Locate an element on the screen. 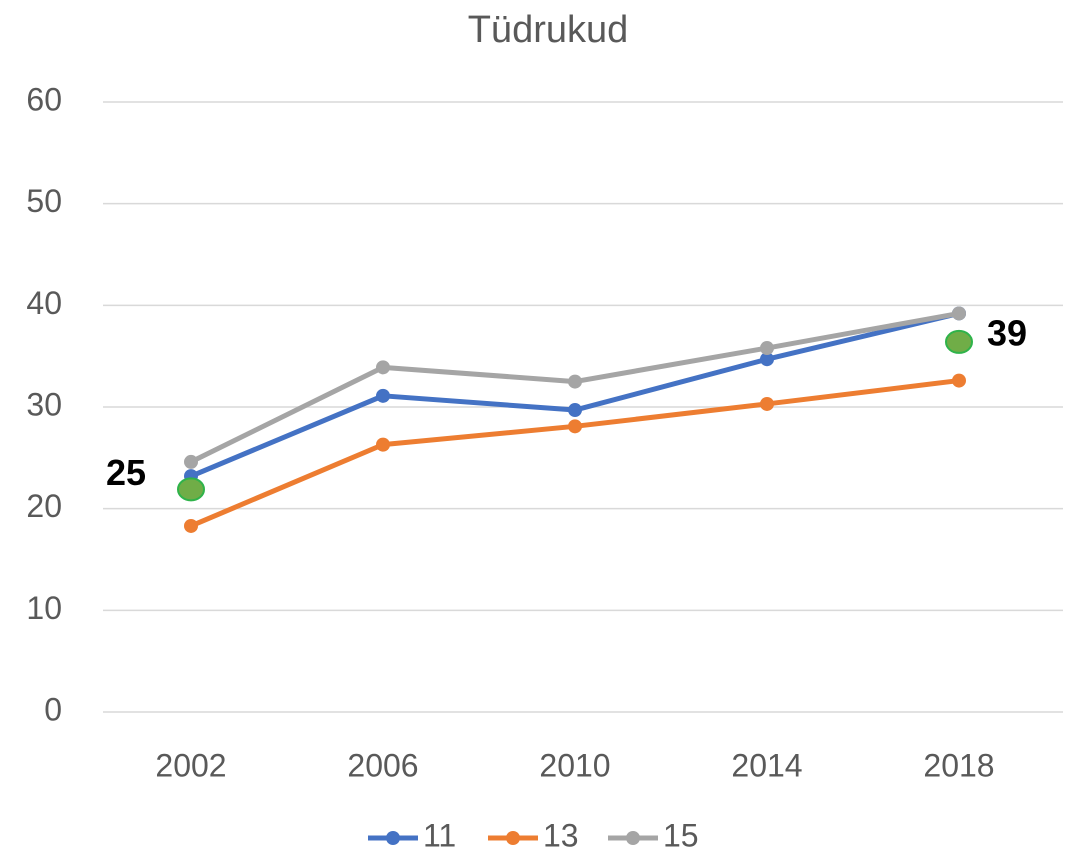 This screenshot has width=1069, height=862. y-tick-label: 20 is located at coordinates (44, 506).